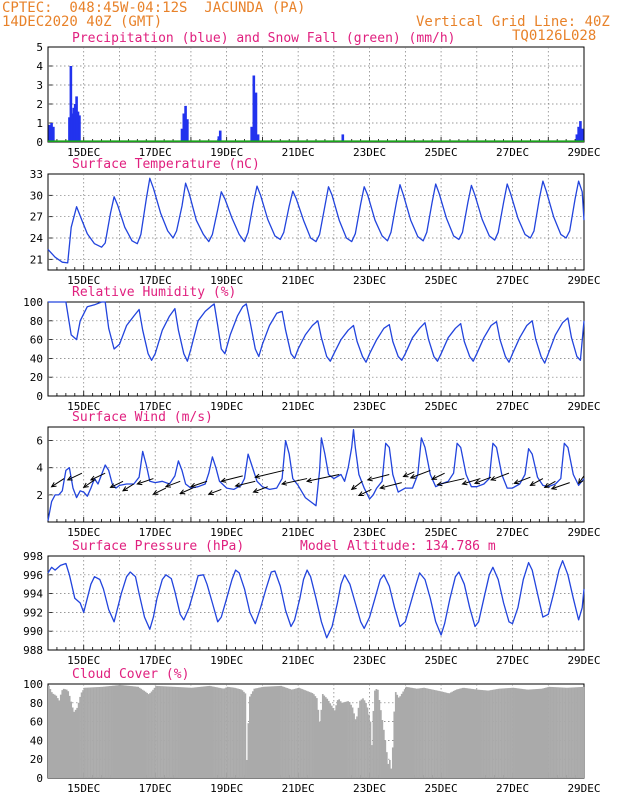  What do you see at coordinates (226, 788) in the screenshot?
I see `x-tick-label: 19DEC` at bounding box center [226, 788].